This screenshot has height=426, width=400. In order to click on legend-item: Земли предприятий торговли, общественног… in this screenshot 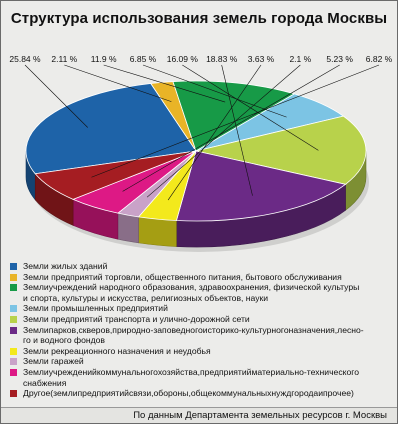, I will do `click(202, 277)`.